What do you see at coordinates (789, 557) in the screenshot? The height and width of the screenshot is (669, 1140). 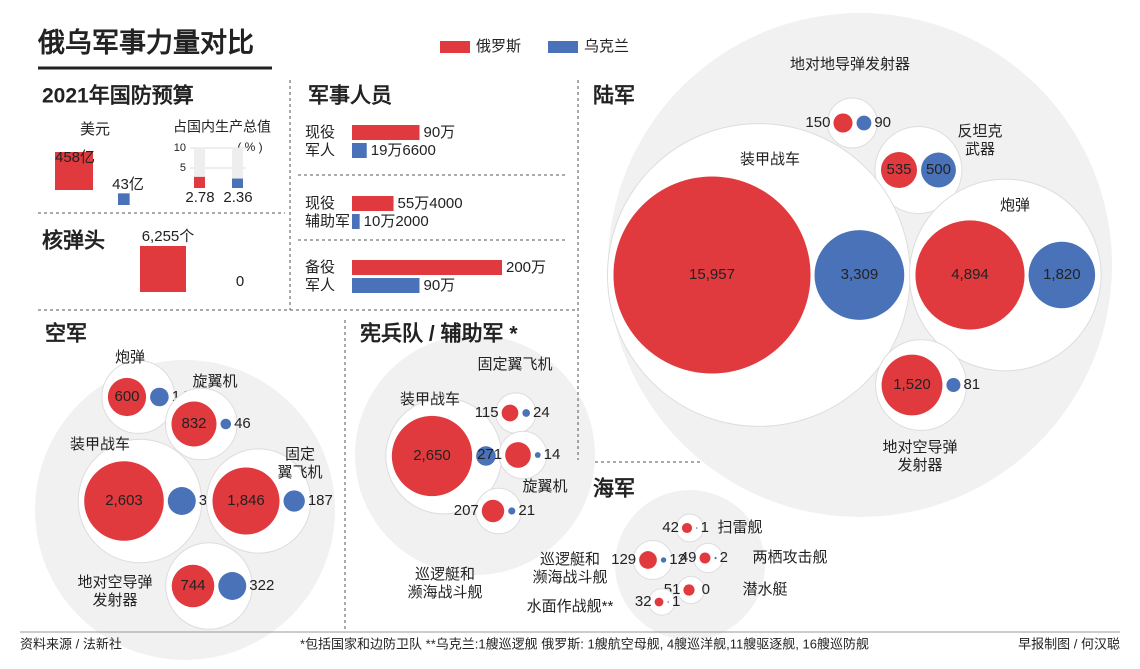 I see `category-label: 两栖攻击舰` at bounding box center [789, 557].